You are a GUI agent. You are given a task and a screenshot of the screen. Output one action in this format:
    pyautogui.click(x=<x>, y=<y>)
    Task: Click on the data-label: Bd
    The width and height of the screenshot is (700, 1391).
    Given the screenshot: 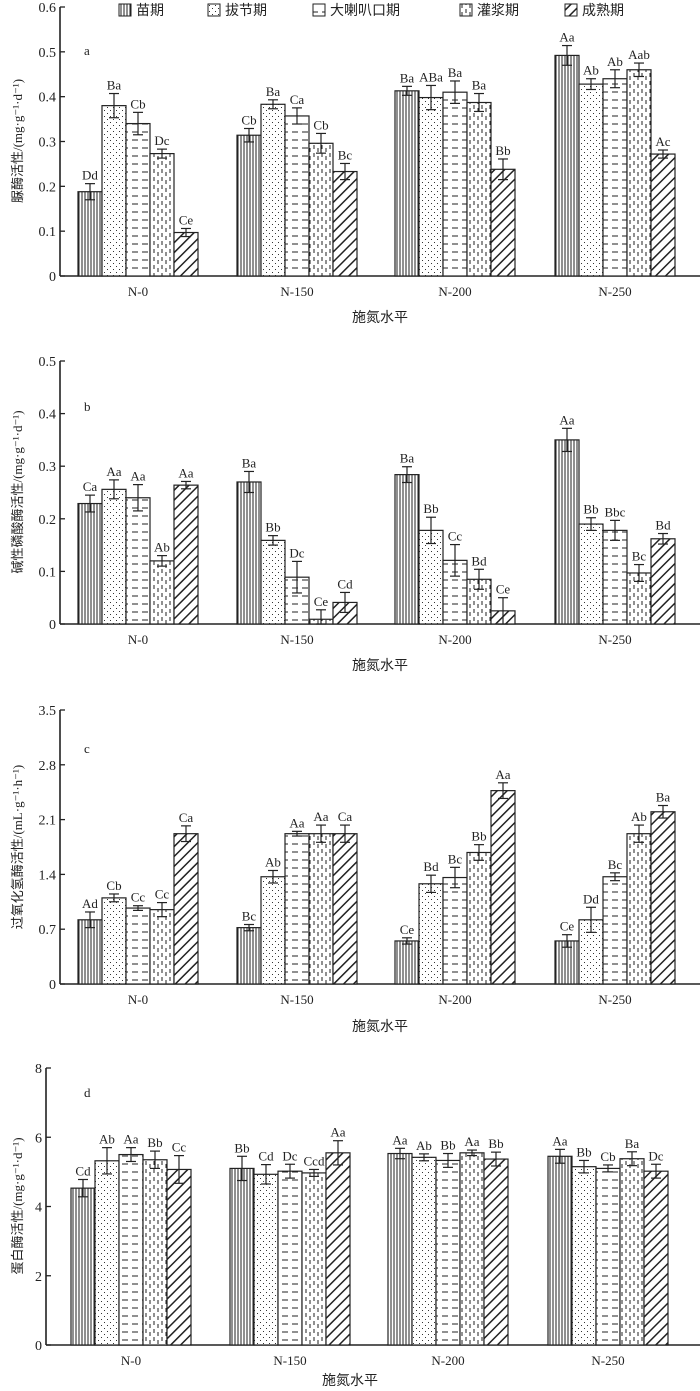 What is the action you would take?
    pyautogui.click(x=663, y=525)
    